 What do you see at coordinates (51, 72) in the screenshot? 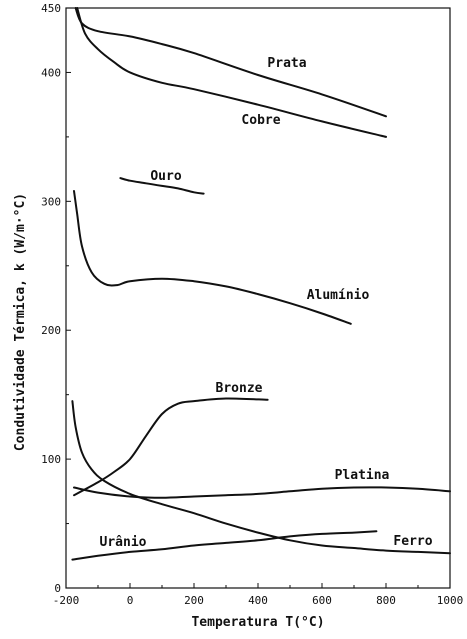
I see `y-tick-label: 400` at bounding box center [51, 72].